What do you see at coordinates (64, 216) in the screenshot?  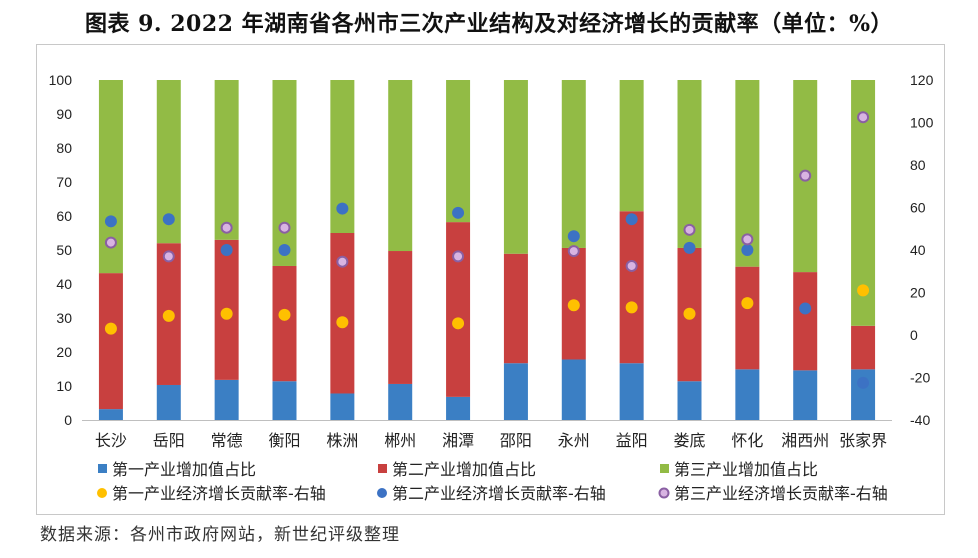 I see `left-axis-tick-label: 60` at bounding box center [64, 216].